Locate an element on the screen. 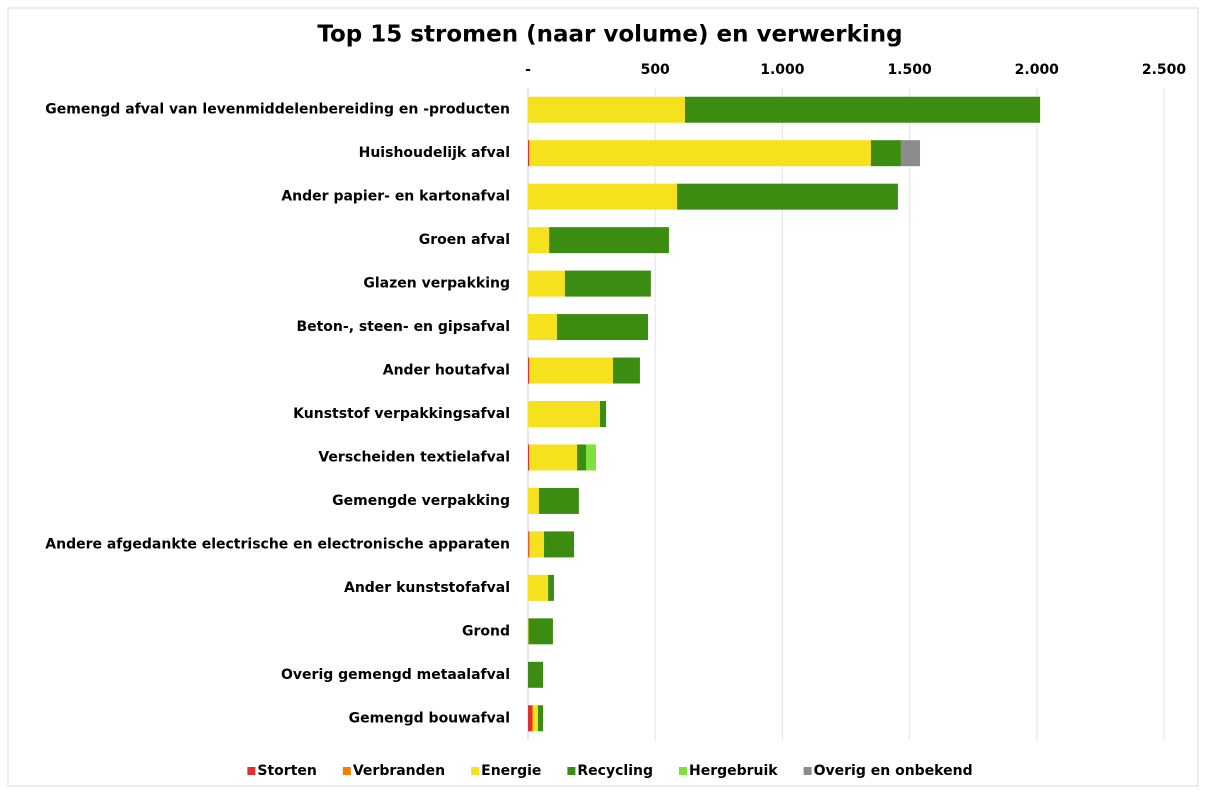  legend-label: Overig en onbekend is located at coordinates (893, 771).